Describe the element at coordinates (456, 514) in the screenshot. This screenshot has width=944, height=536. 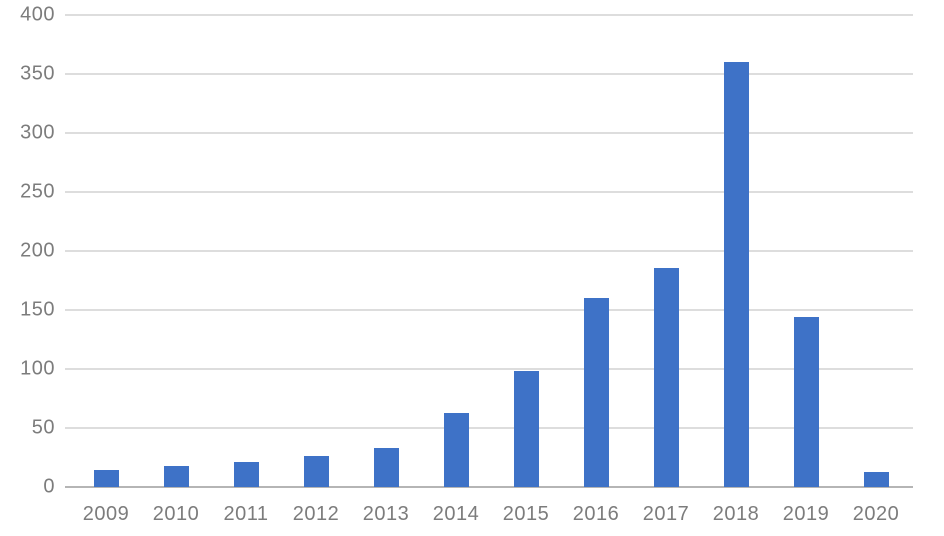
I see `x-axis-tick-label: 2014` at that location.